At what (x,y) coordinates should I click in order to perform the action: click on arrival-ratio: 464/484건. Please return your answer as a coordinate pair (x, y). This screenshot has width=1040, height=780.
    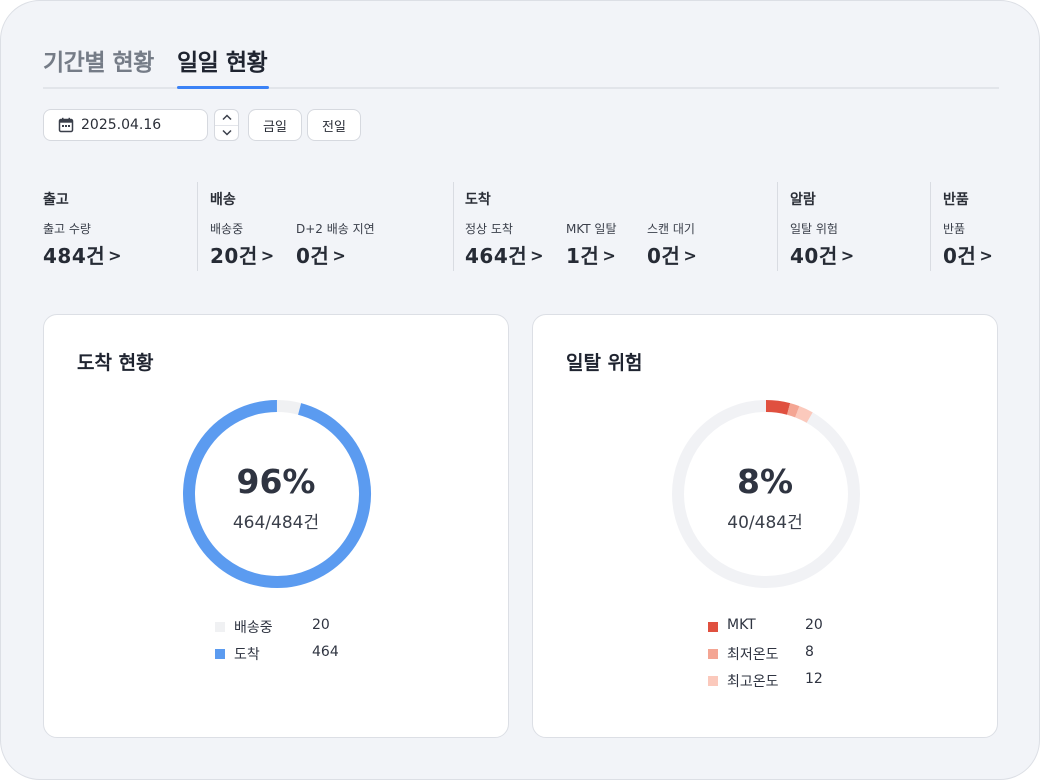
    Looking at the image, I should click on (276, 523).